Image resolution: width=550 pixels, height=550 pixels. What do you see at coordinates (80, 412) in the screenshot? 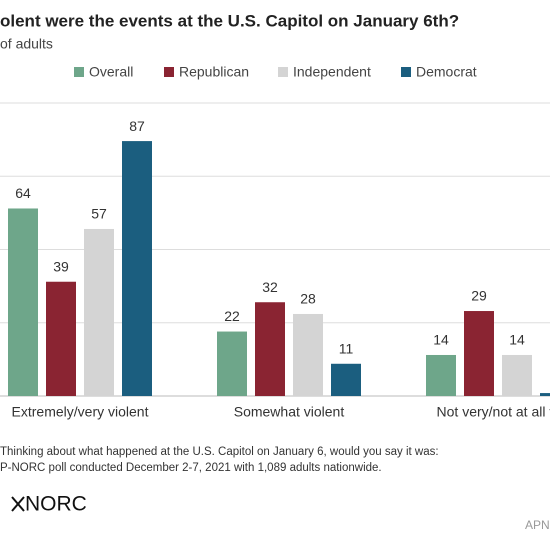
I see `x-tick-label: Extremely/very violent` at bounding box center [80, 412].